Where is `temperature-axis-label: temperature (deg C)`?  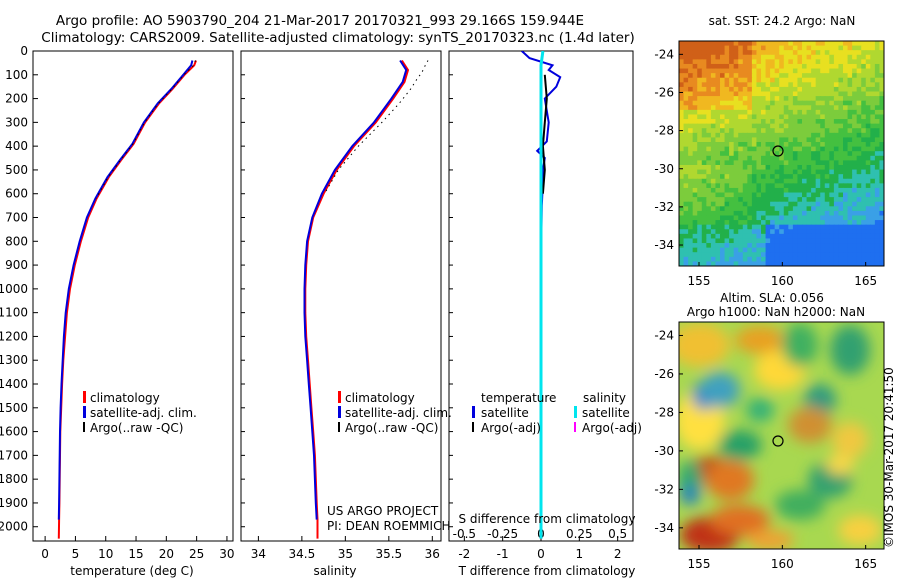 temperature-axis-label: temperature (deg C) is located at coordinates (131, 571).